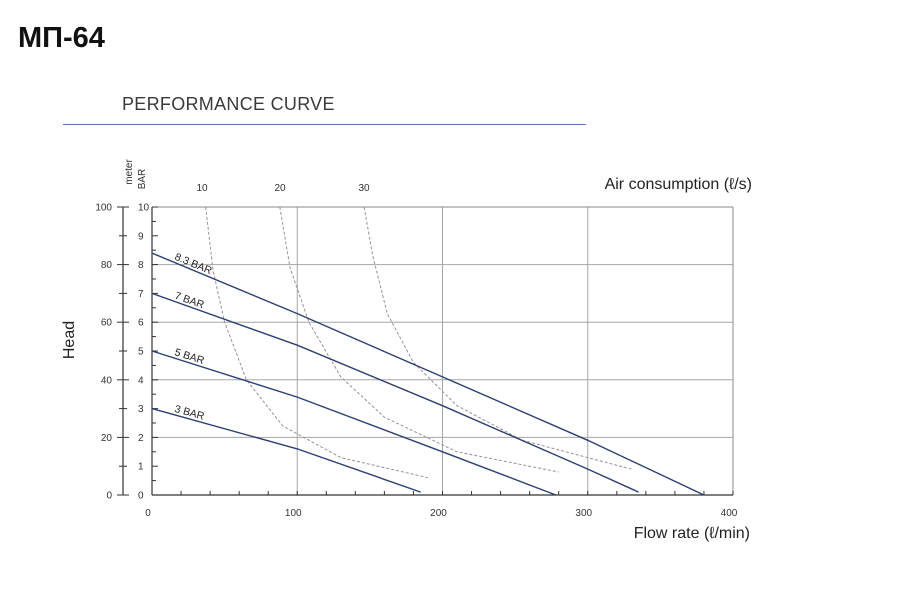 The width and height of the screenshot is (912, 616). Describe the element at coordinates (107, 438) in the screenshot. I see `head-tick-label: 20` at that location.